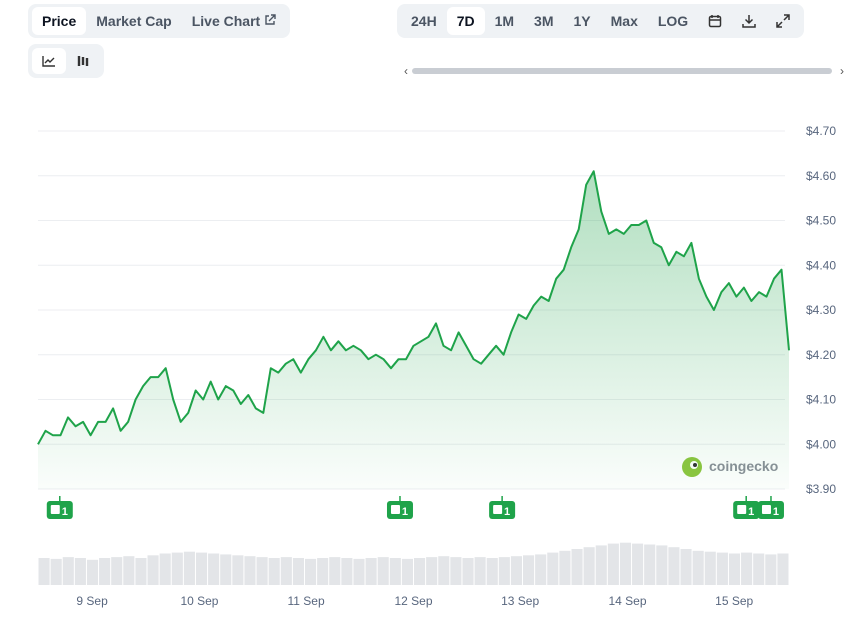 Image resolution: width=859 pixels, height=630 pixels. What do you see at coordinates (306, 601) in the screenshot?
I see `x-tick-label: 11 Sep` at bounding box center [306, 601].